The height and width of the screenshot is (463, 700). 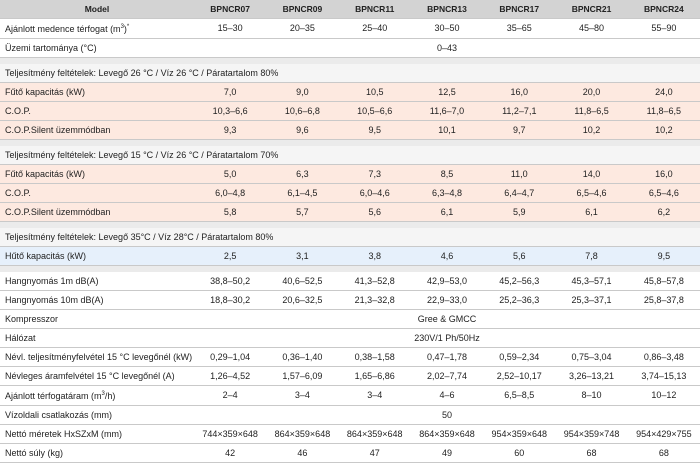 I want to click on cell: 4–6, so click(x=447, y=395).